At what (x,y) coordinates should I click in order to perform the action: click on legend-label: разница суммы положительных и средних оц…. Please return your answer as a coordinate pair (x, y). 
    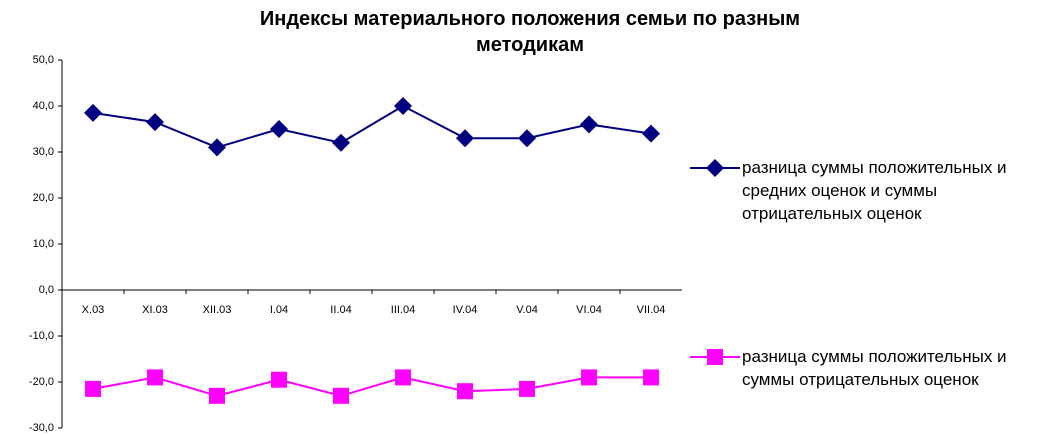
    Looking at the image, I should click on (874, 190).